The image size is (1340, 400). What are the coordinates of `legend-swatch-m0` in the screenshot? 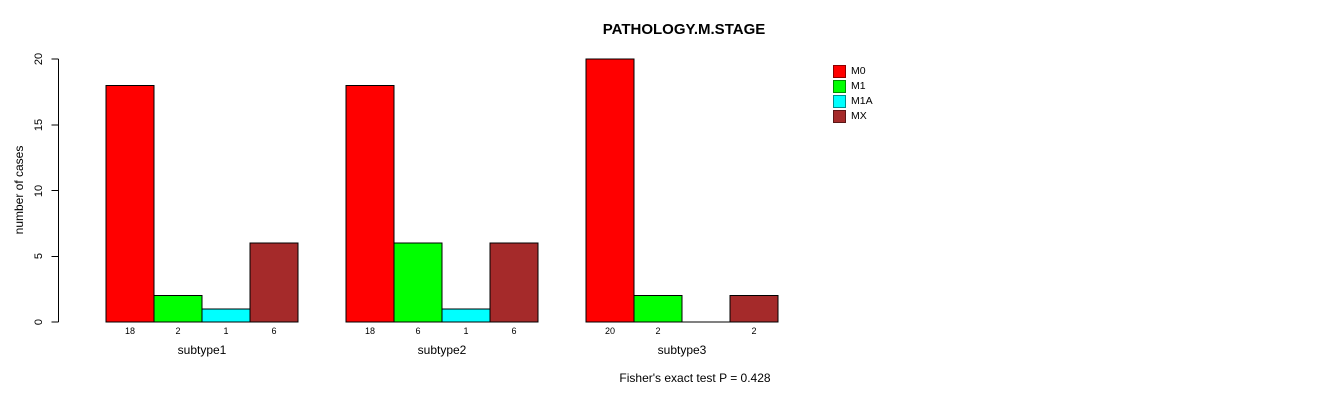 It's located at (839, 71).